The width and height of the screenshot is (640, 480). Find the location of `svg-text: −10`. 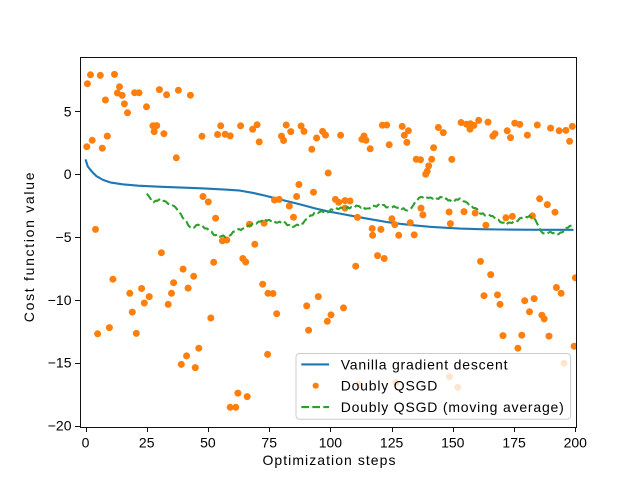

svg-text: −10 is located at coordinates (60, 300).